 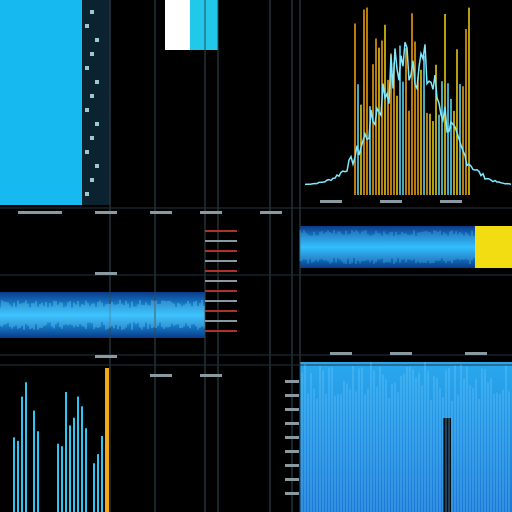 What do you see at coordinates (447, 465) in the screenshot?
I see `dark-marker` at bounding box center [447, 465].